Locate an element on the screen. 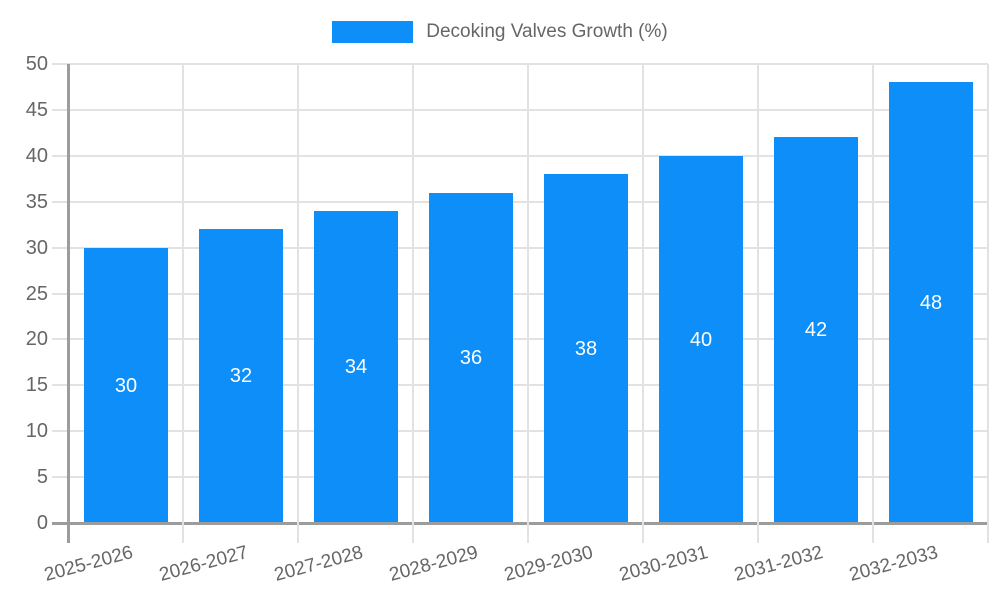  x-axis-label: 2032-2033 is located at coordinates (893, 564).